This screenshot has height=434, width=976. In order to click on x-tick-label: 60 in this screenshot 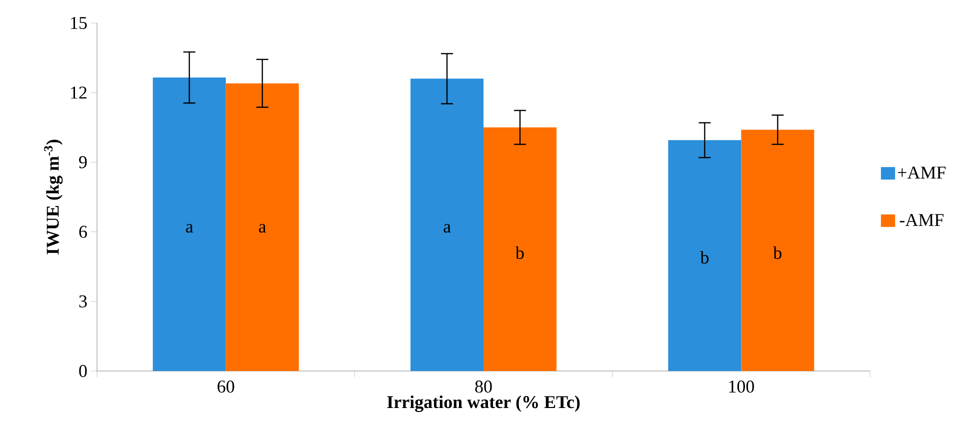, I will do `click(226, 386)`.